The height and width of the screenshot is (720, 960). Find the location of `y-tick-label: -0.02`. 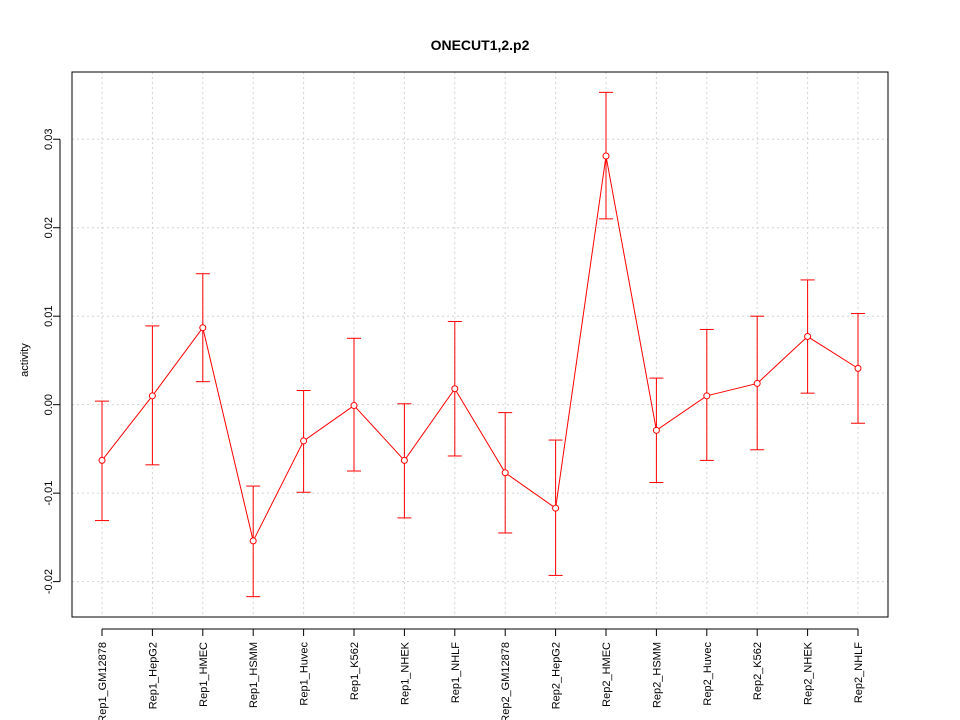

y-tick-label: -0.02 is located at coordinates (49, 581).